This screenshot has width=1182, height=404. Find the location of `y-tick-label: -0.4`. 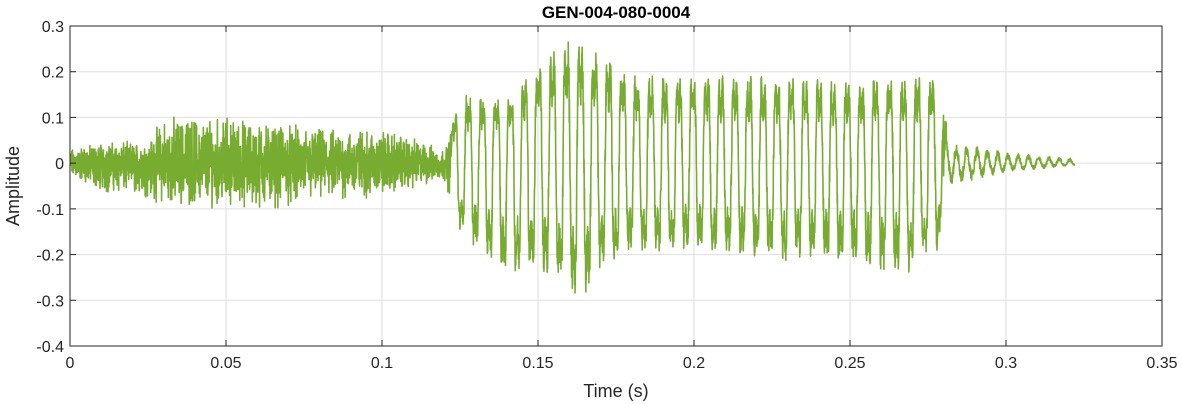

y-tick-label: -0.4 is located at coordinates (50, 347).